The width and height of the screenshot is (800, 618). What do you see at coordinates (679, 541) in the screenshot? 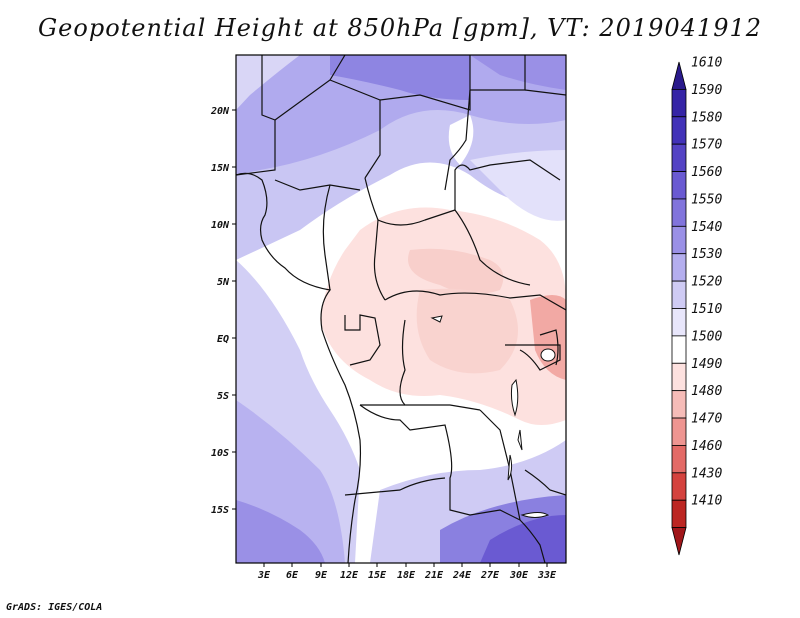
I see `colorbar-bottom-triangle` at bounding box center [679, 541].